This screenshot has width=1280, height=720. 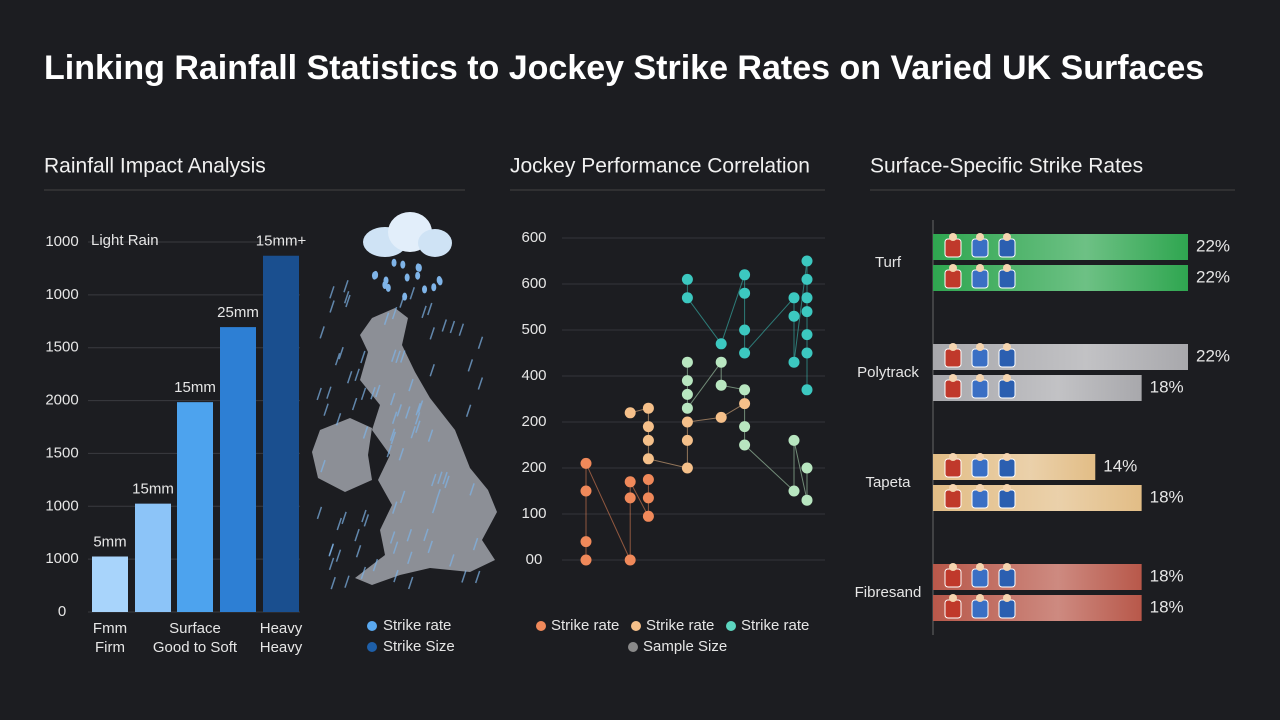 I want to click on x-tick-label: Surface, so click(x=195, y=628).